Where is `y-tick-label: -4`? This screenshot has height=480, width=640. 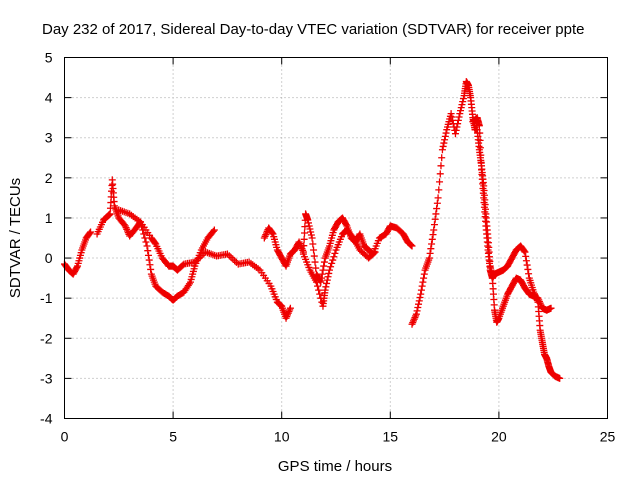
y-tick-label: -4 is located at coordinates (46, 419).